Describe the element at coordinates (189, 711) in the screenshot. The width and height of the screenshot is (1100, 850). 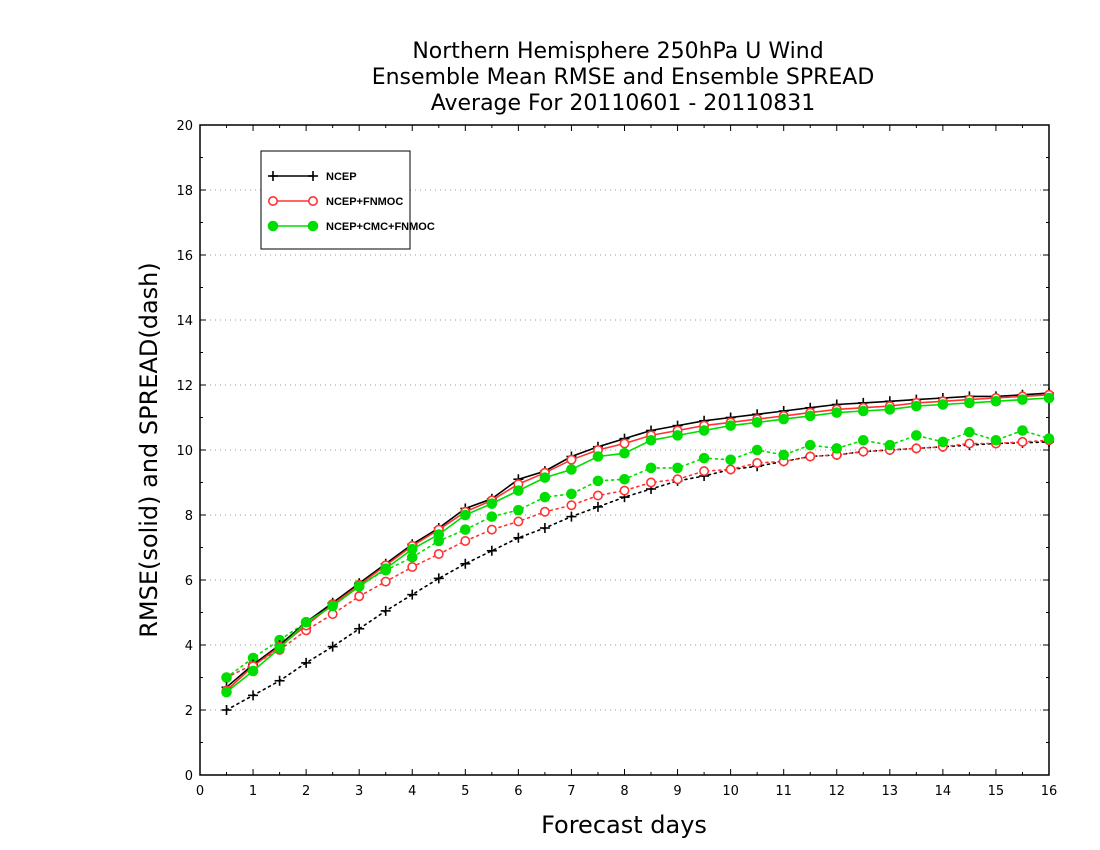
I see `y-tick-label: 2` at that location.